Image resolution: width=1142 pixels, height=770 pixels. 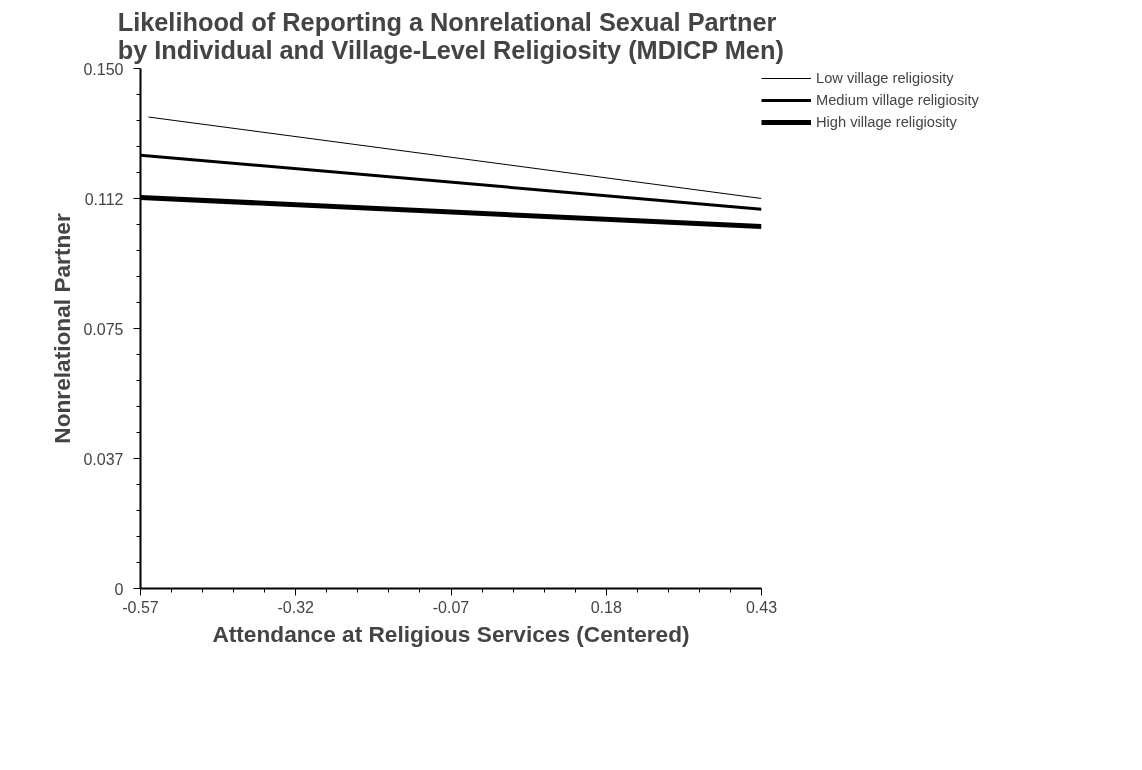 I want to click on x-tick-label: -0.57, so click(x=140, y=607).